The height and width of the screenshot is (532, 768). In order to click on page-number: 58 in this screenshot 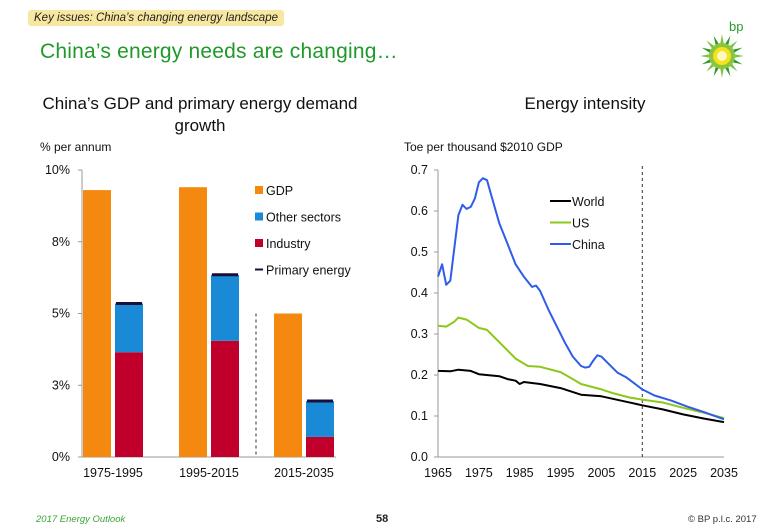, I will do `click(382, 519)`.